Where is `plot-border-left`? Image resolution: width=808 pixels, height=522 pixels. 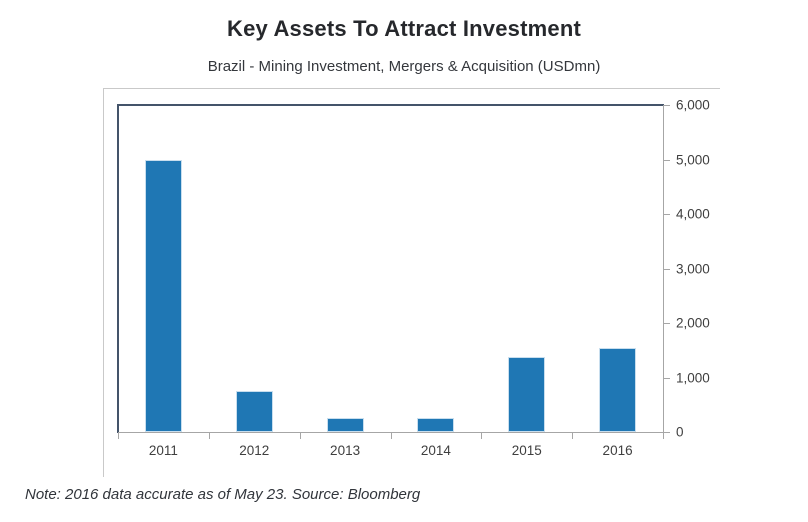 plot-border-left is located at coordinates (118, 268).